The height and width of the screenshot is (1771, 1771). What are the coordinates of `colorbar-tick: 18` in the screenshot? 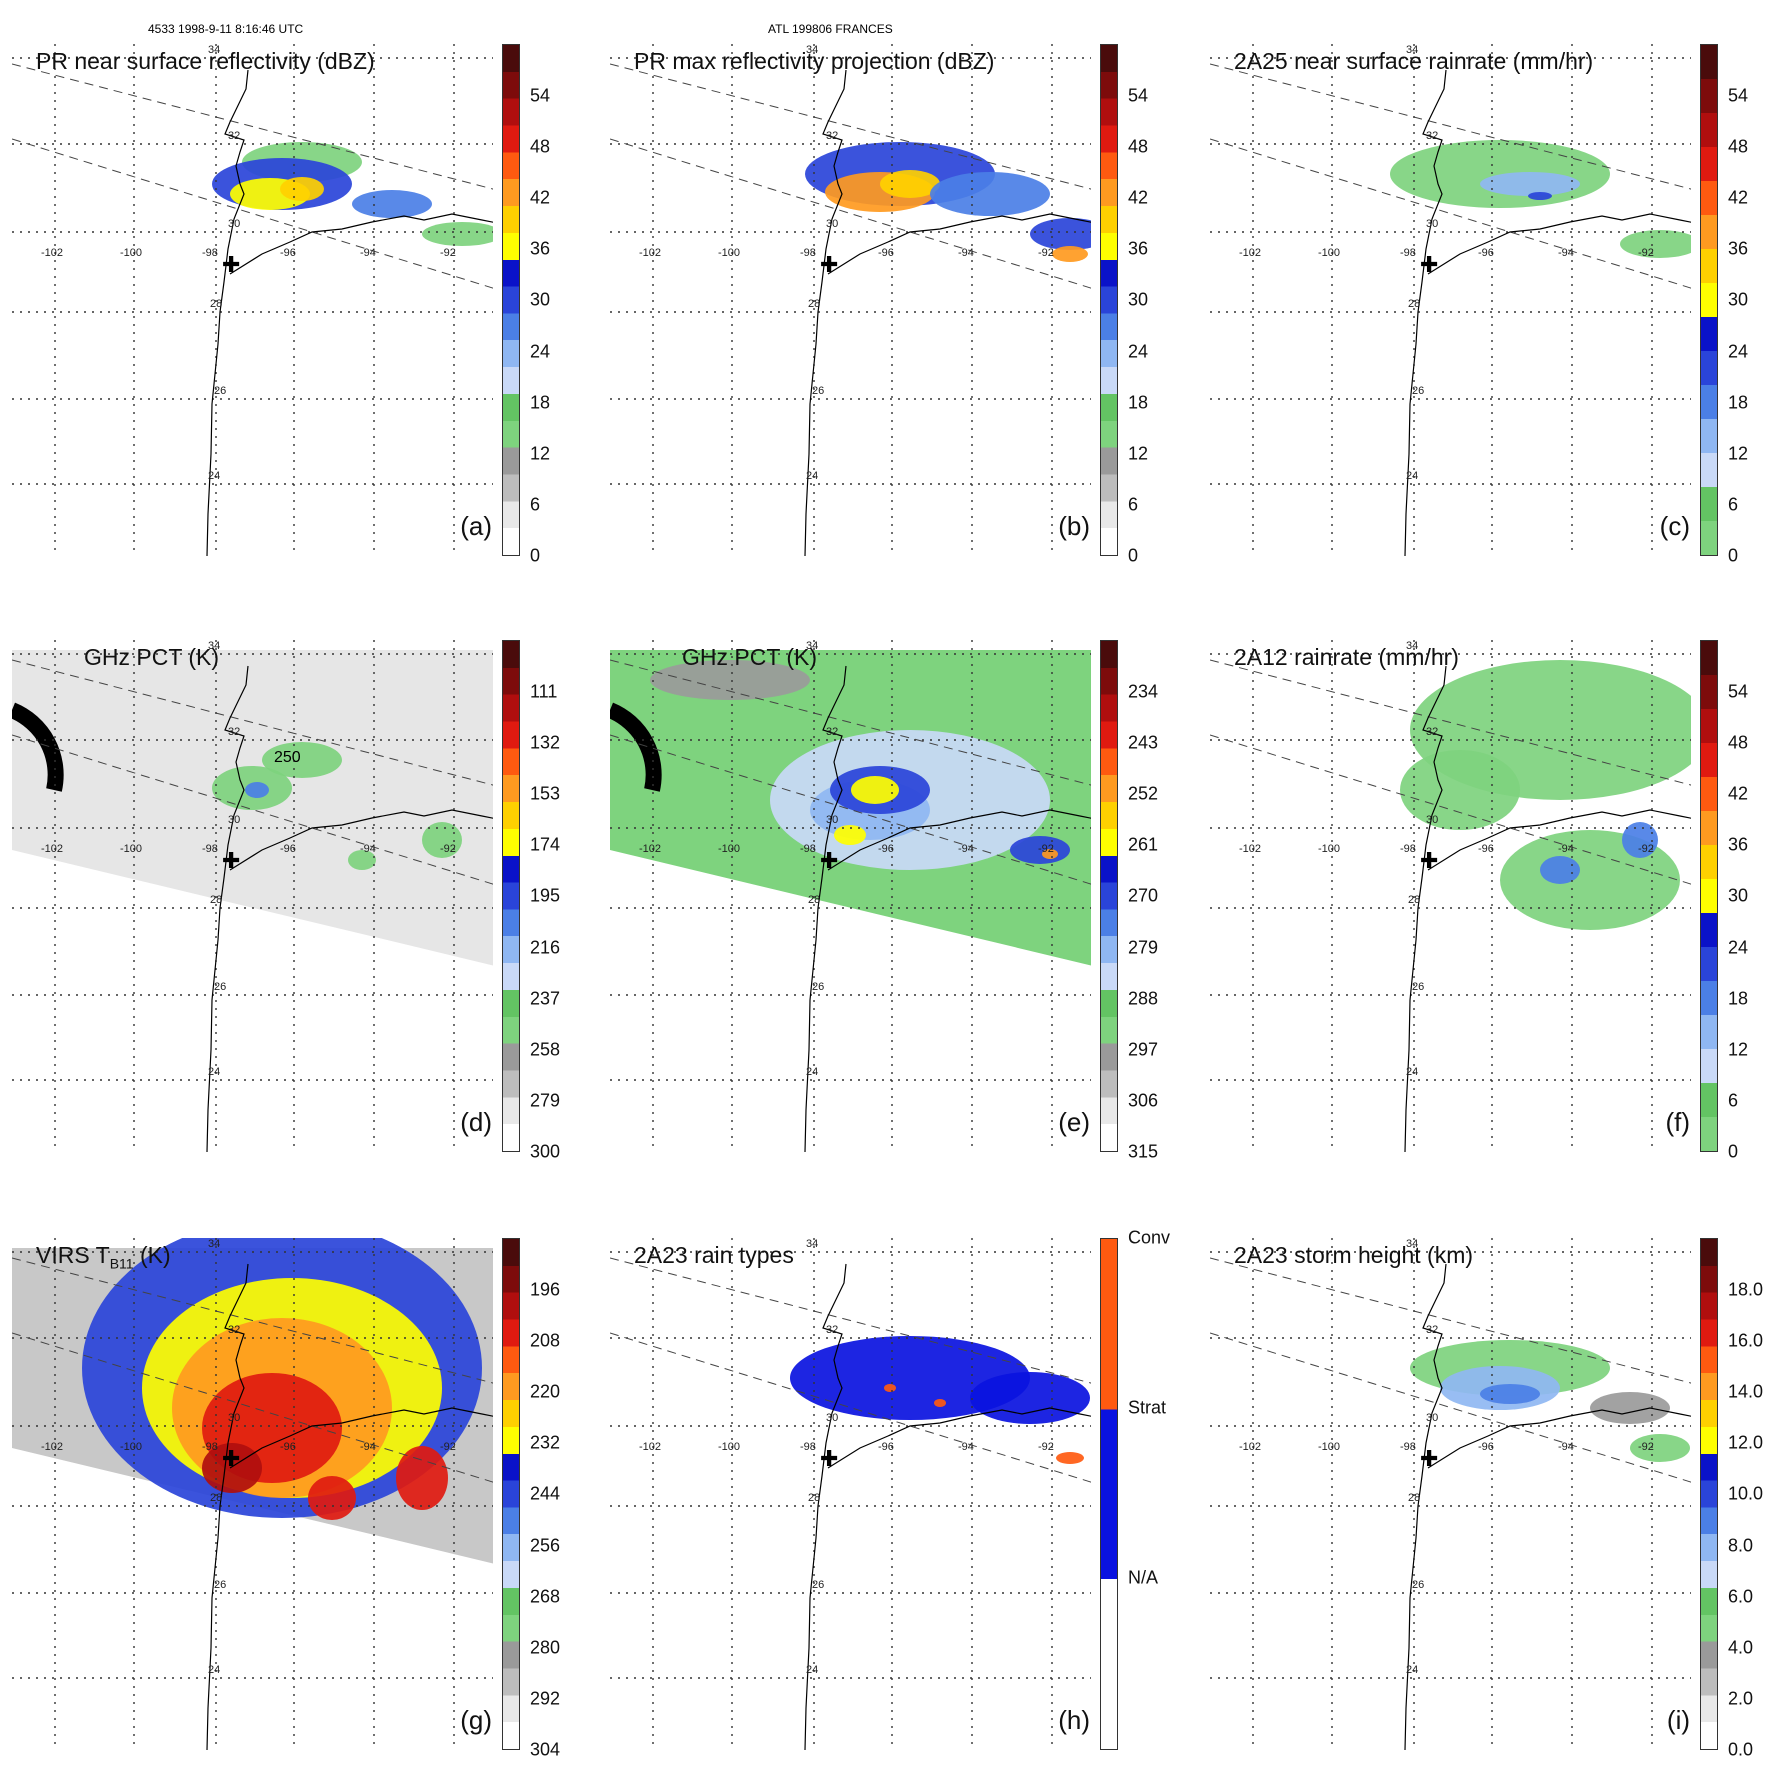 It's located at (1738, 998).